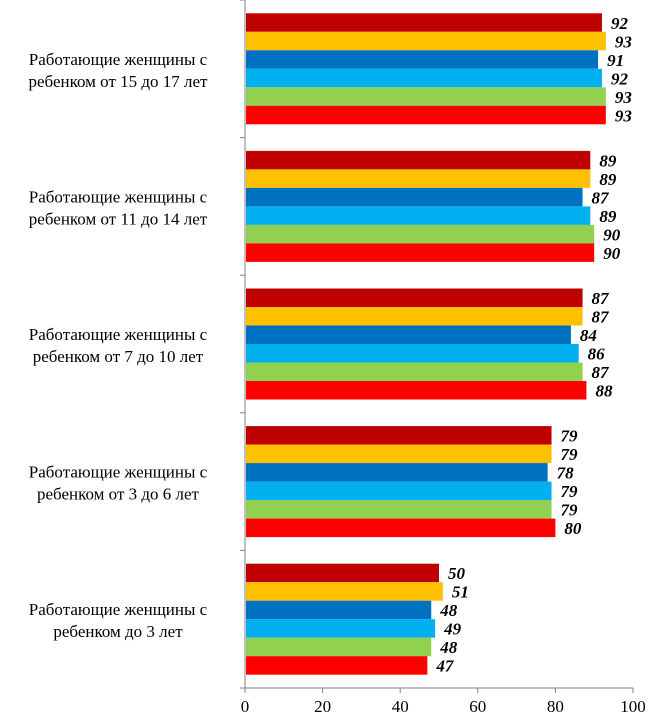 Image resolution: width=651 pixels, height=724 pixels. I want to click on data-label: 47, so click(445, 666).